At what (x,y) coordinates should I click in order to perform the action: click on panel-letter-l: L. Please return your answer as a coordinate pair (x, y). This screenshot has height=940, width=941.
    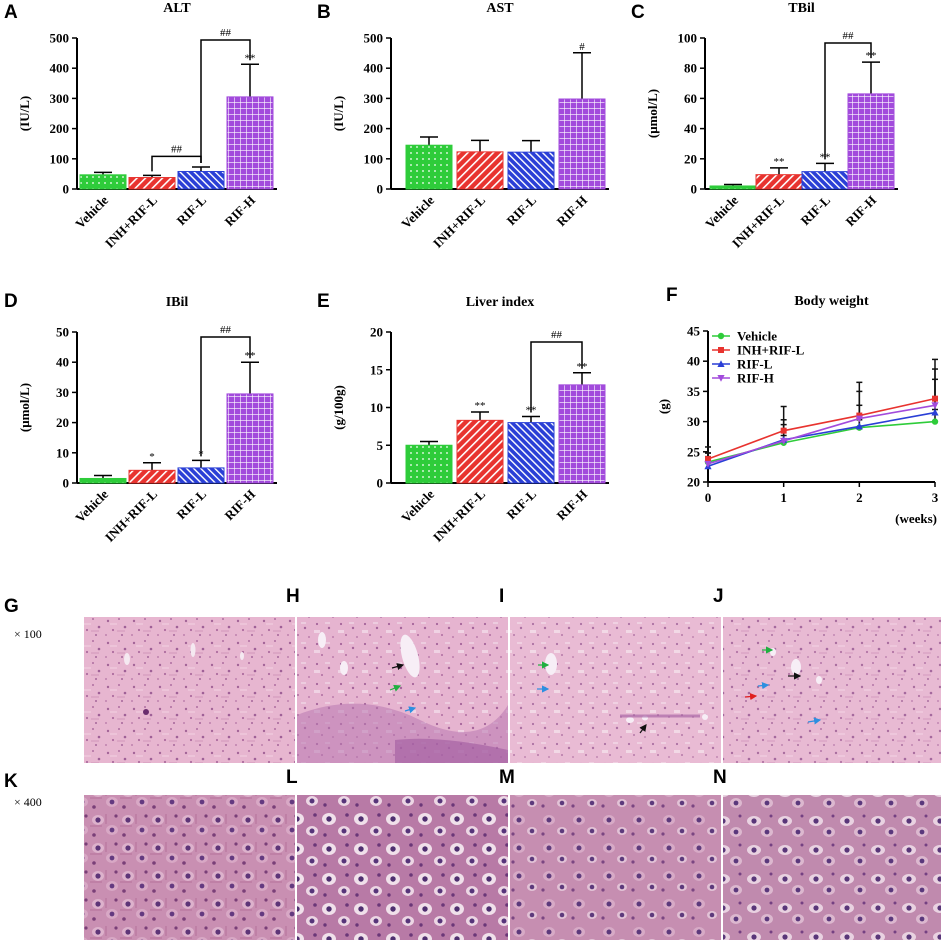
    Looking at the image, I should click on (292, 777).